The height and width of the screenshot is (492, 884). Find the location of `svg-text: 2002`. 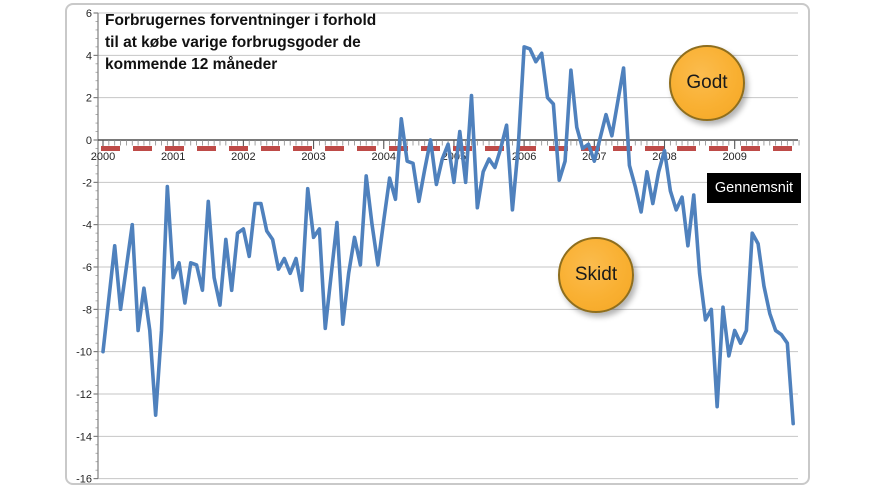

svg-text: 2002 is located at coordinates (243, 157).